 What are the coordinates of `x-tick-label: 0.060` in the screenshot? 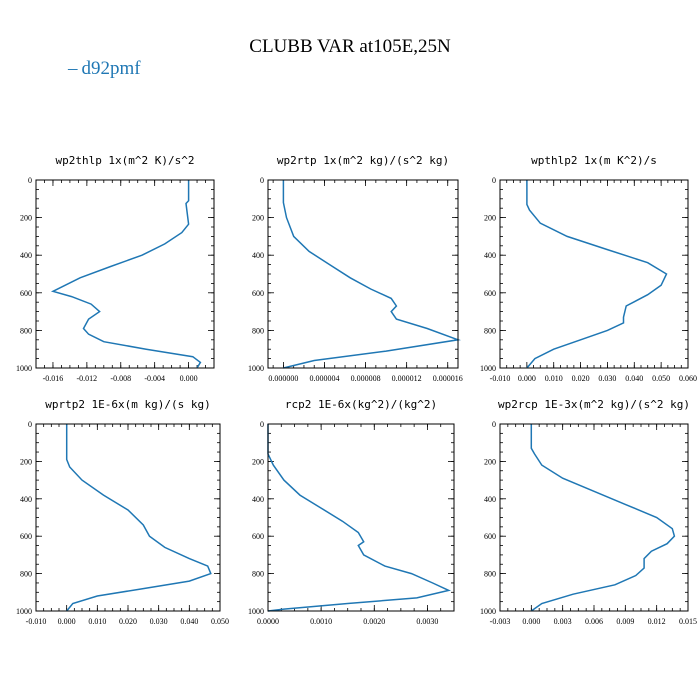 It's located at (688, 378).